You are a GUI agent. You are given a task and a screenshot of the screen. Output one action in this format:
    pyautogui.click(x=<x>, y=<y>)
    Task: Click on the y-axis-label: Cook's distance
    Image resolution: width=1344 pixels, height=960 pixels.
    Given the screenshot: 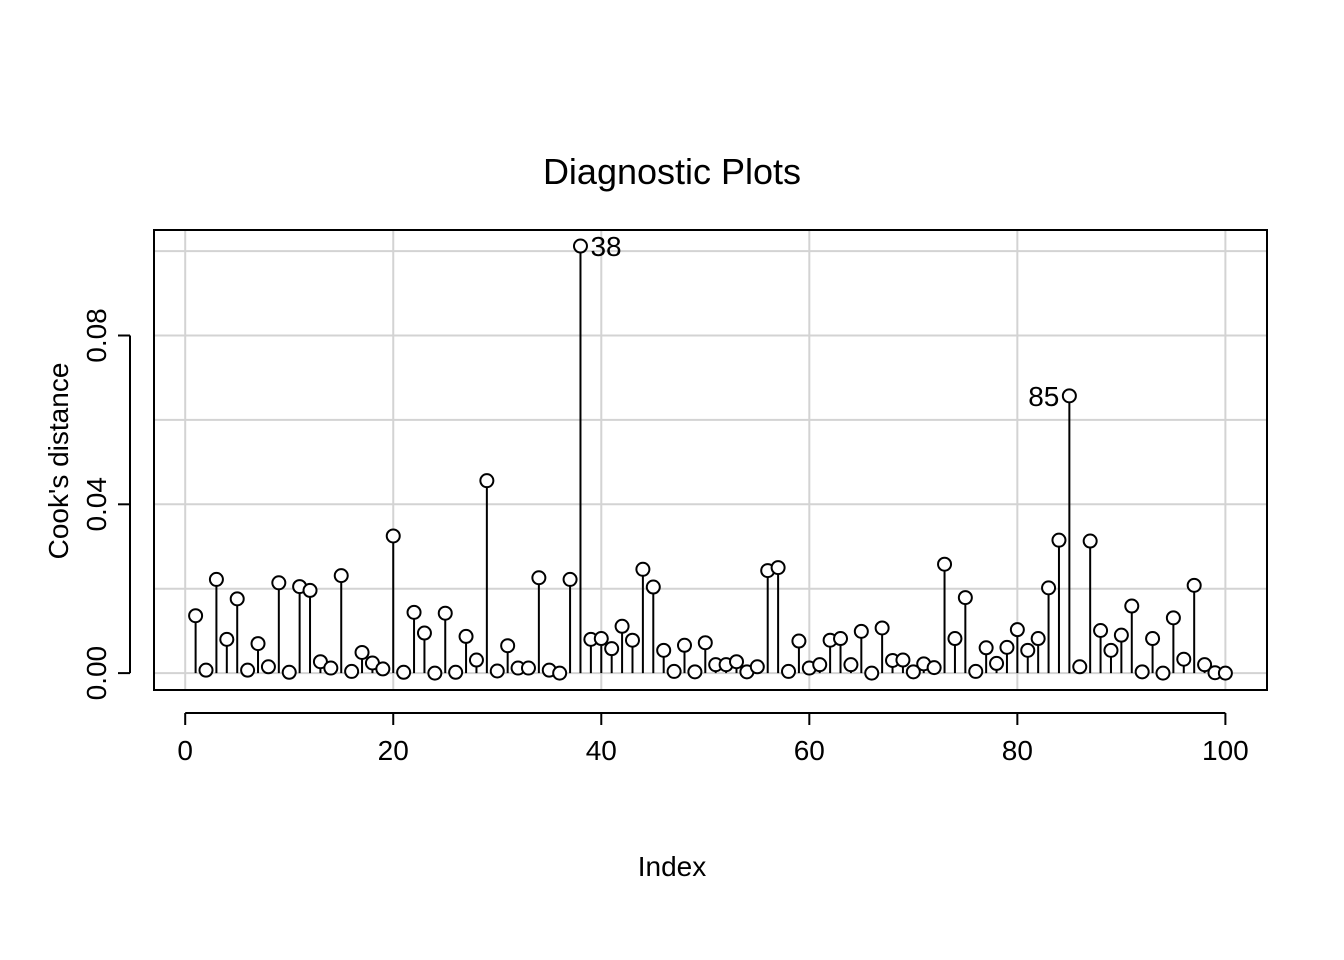 What is the action you would take?
    pyautogui.click(x=58, y=461)
    